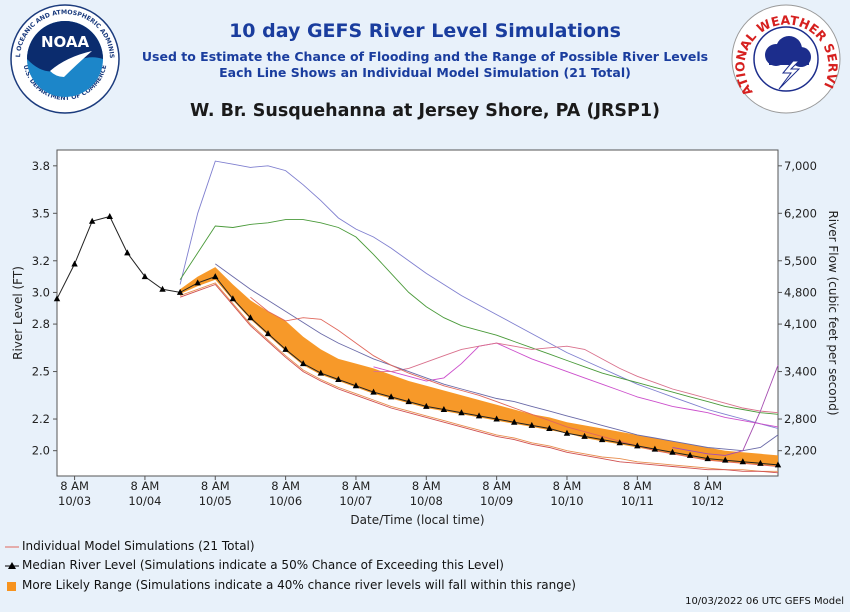  What do you see at coordinates (12, 565) in the screenshot?
I see `legend-median-swatch` at bounding box center [12, 565].